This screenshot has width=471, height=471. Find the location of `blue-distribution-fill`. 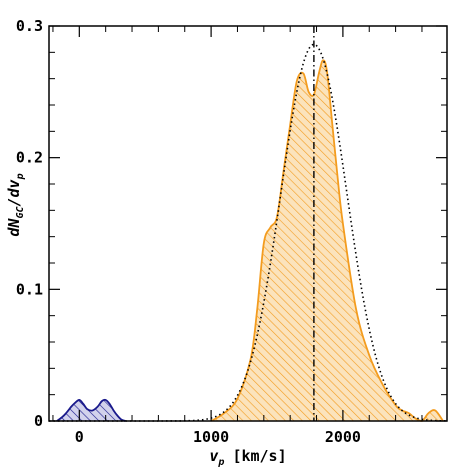

blue-distribution-fill is located at coordinates (91, 410).